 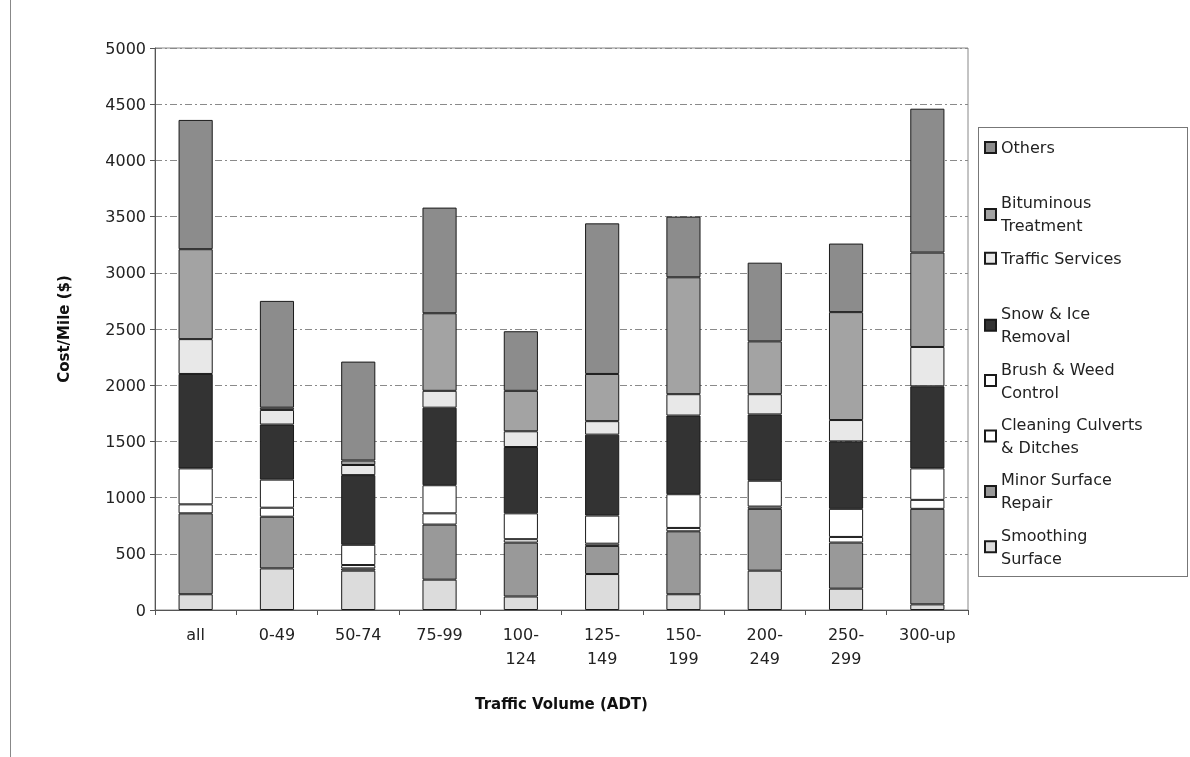 What do you see at coordinates (125, 273) in the screenshot?
I see `y-tick-label: 3000` at bounding box center [125, 273].